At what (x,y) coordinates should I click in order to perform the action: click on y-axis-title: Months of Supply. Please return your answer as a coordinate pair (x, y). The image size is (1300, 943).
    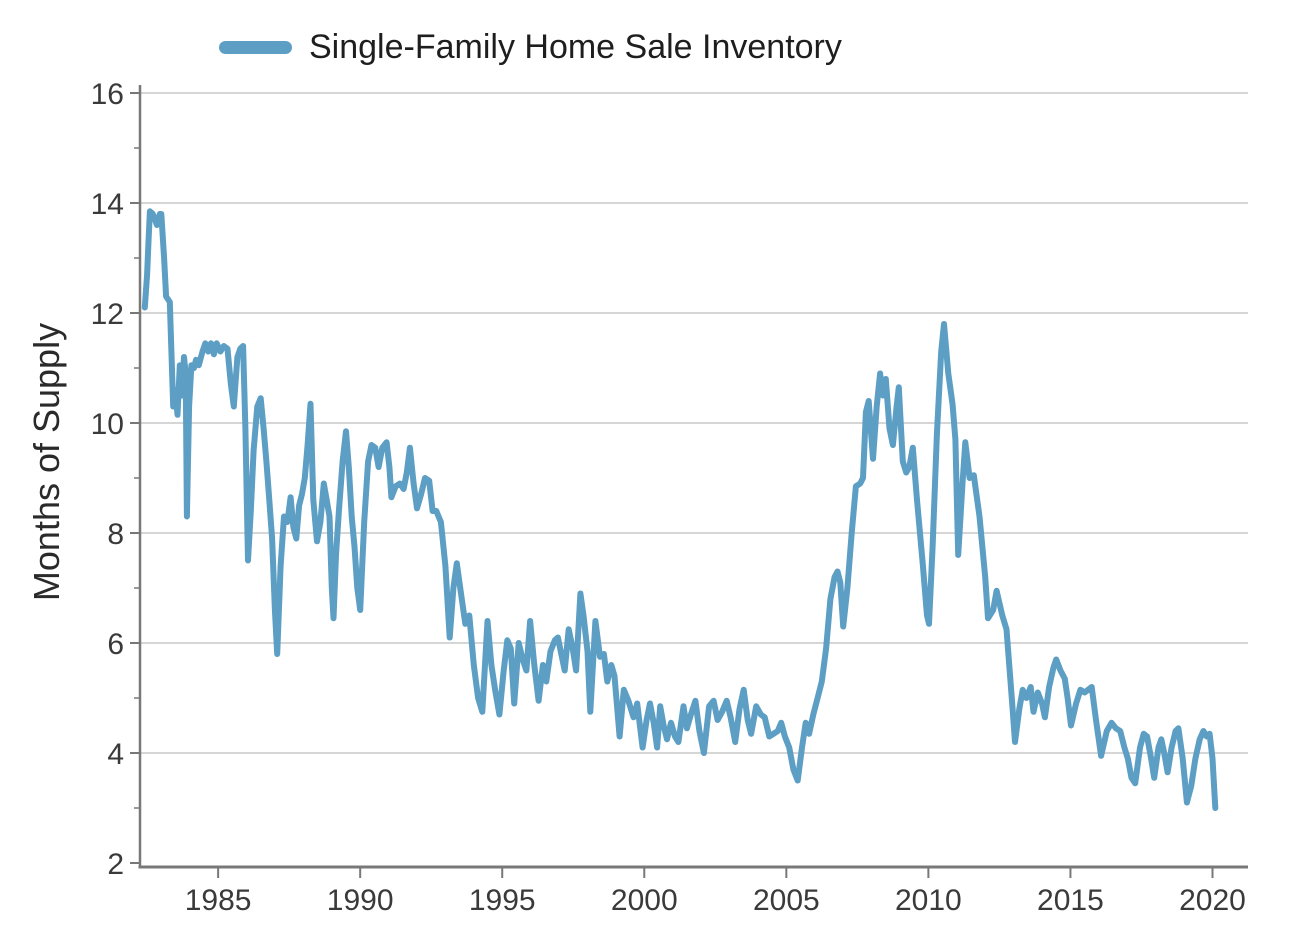
    Looking at the image, I should click on (46, 462).